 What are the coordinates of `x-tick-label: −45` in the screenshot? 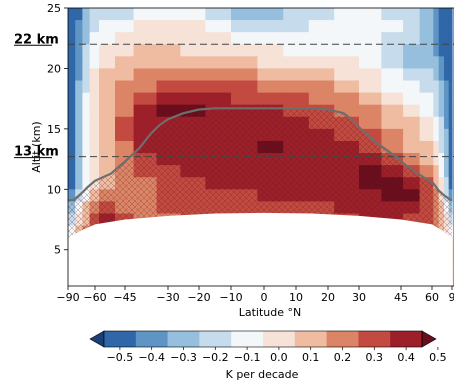 It's located at (124, 297).